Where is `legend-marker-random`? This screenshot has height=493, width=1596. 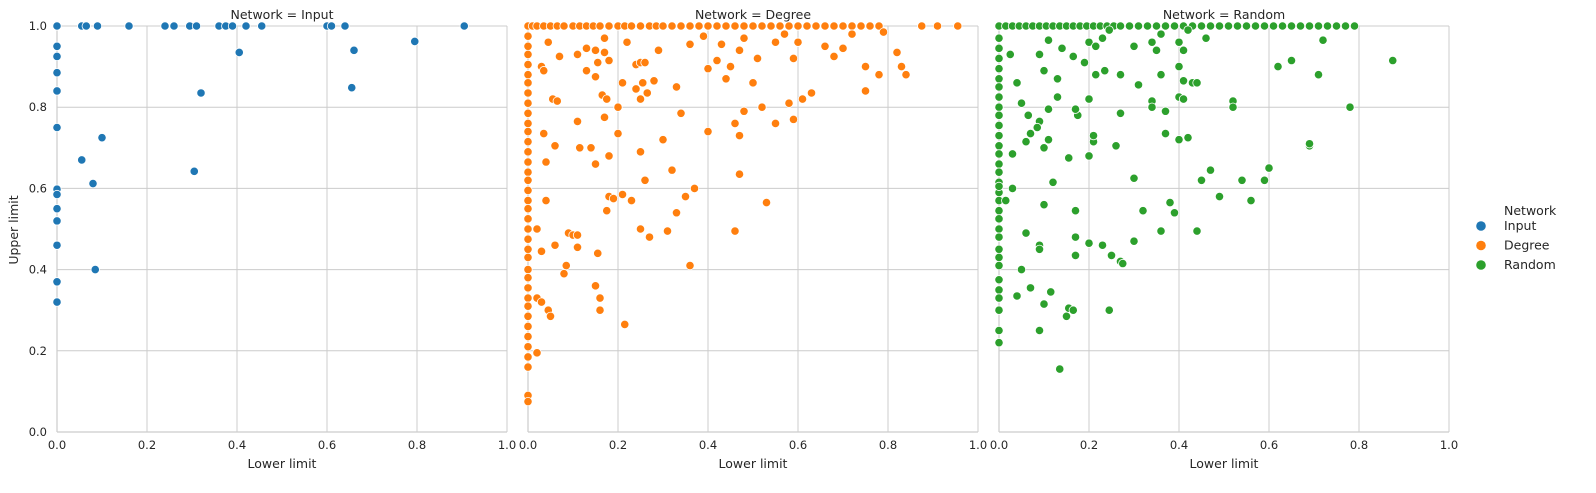 legend-marker-random is located at coordinates (1481, 265).